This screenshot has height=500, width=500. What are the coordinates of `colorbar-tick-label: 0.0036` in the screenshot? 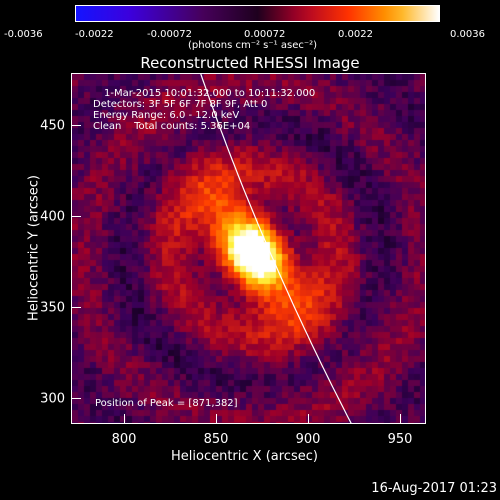 It's located at (467, 34).